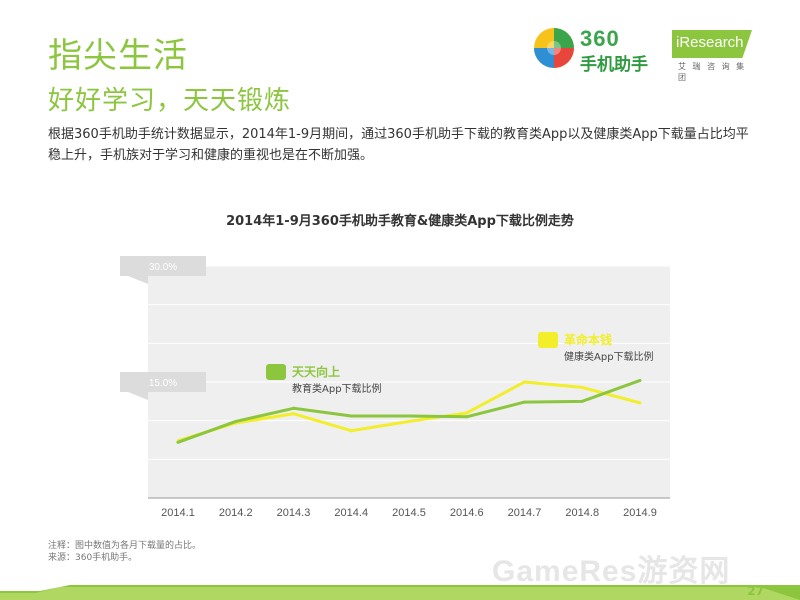  Describe the element at coordinates (125, 546) in the screenshot. I see `note-text: 注释：图中数值为各月下载量的占比。` at that location.